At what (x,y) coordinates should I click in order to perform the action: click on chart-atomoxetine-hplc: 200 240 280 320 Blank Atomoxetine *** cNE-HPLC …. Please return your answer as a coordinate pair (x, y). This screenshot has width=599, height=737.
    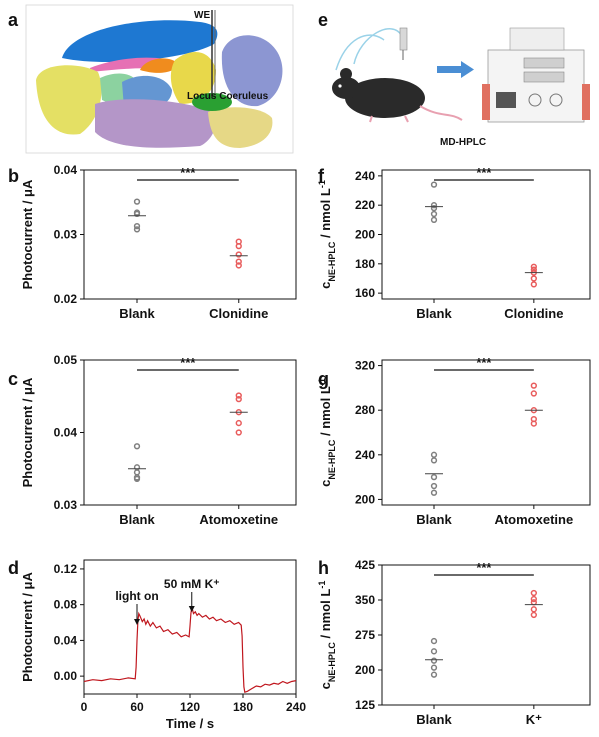
    Looking at the image, I should click on (454, 441).